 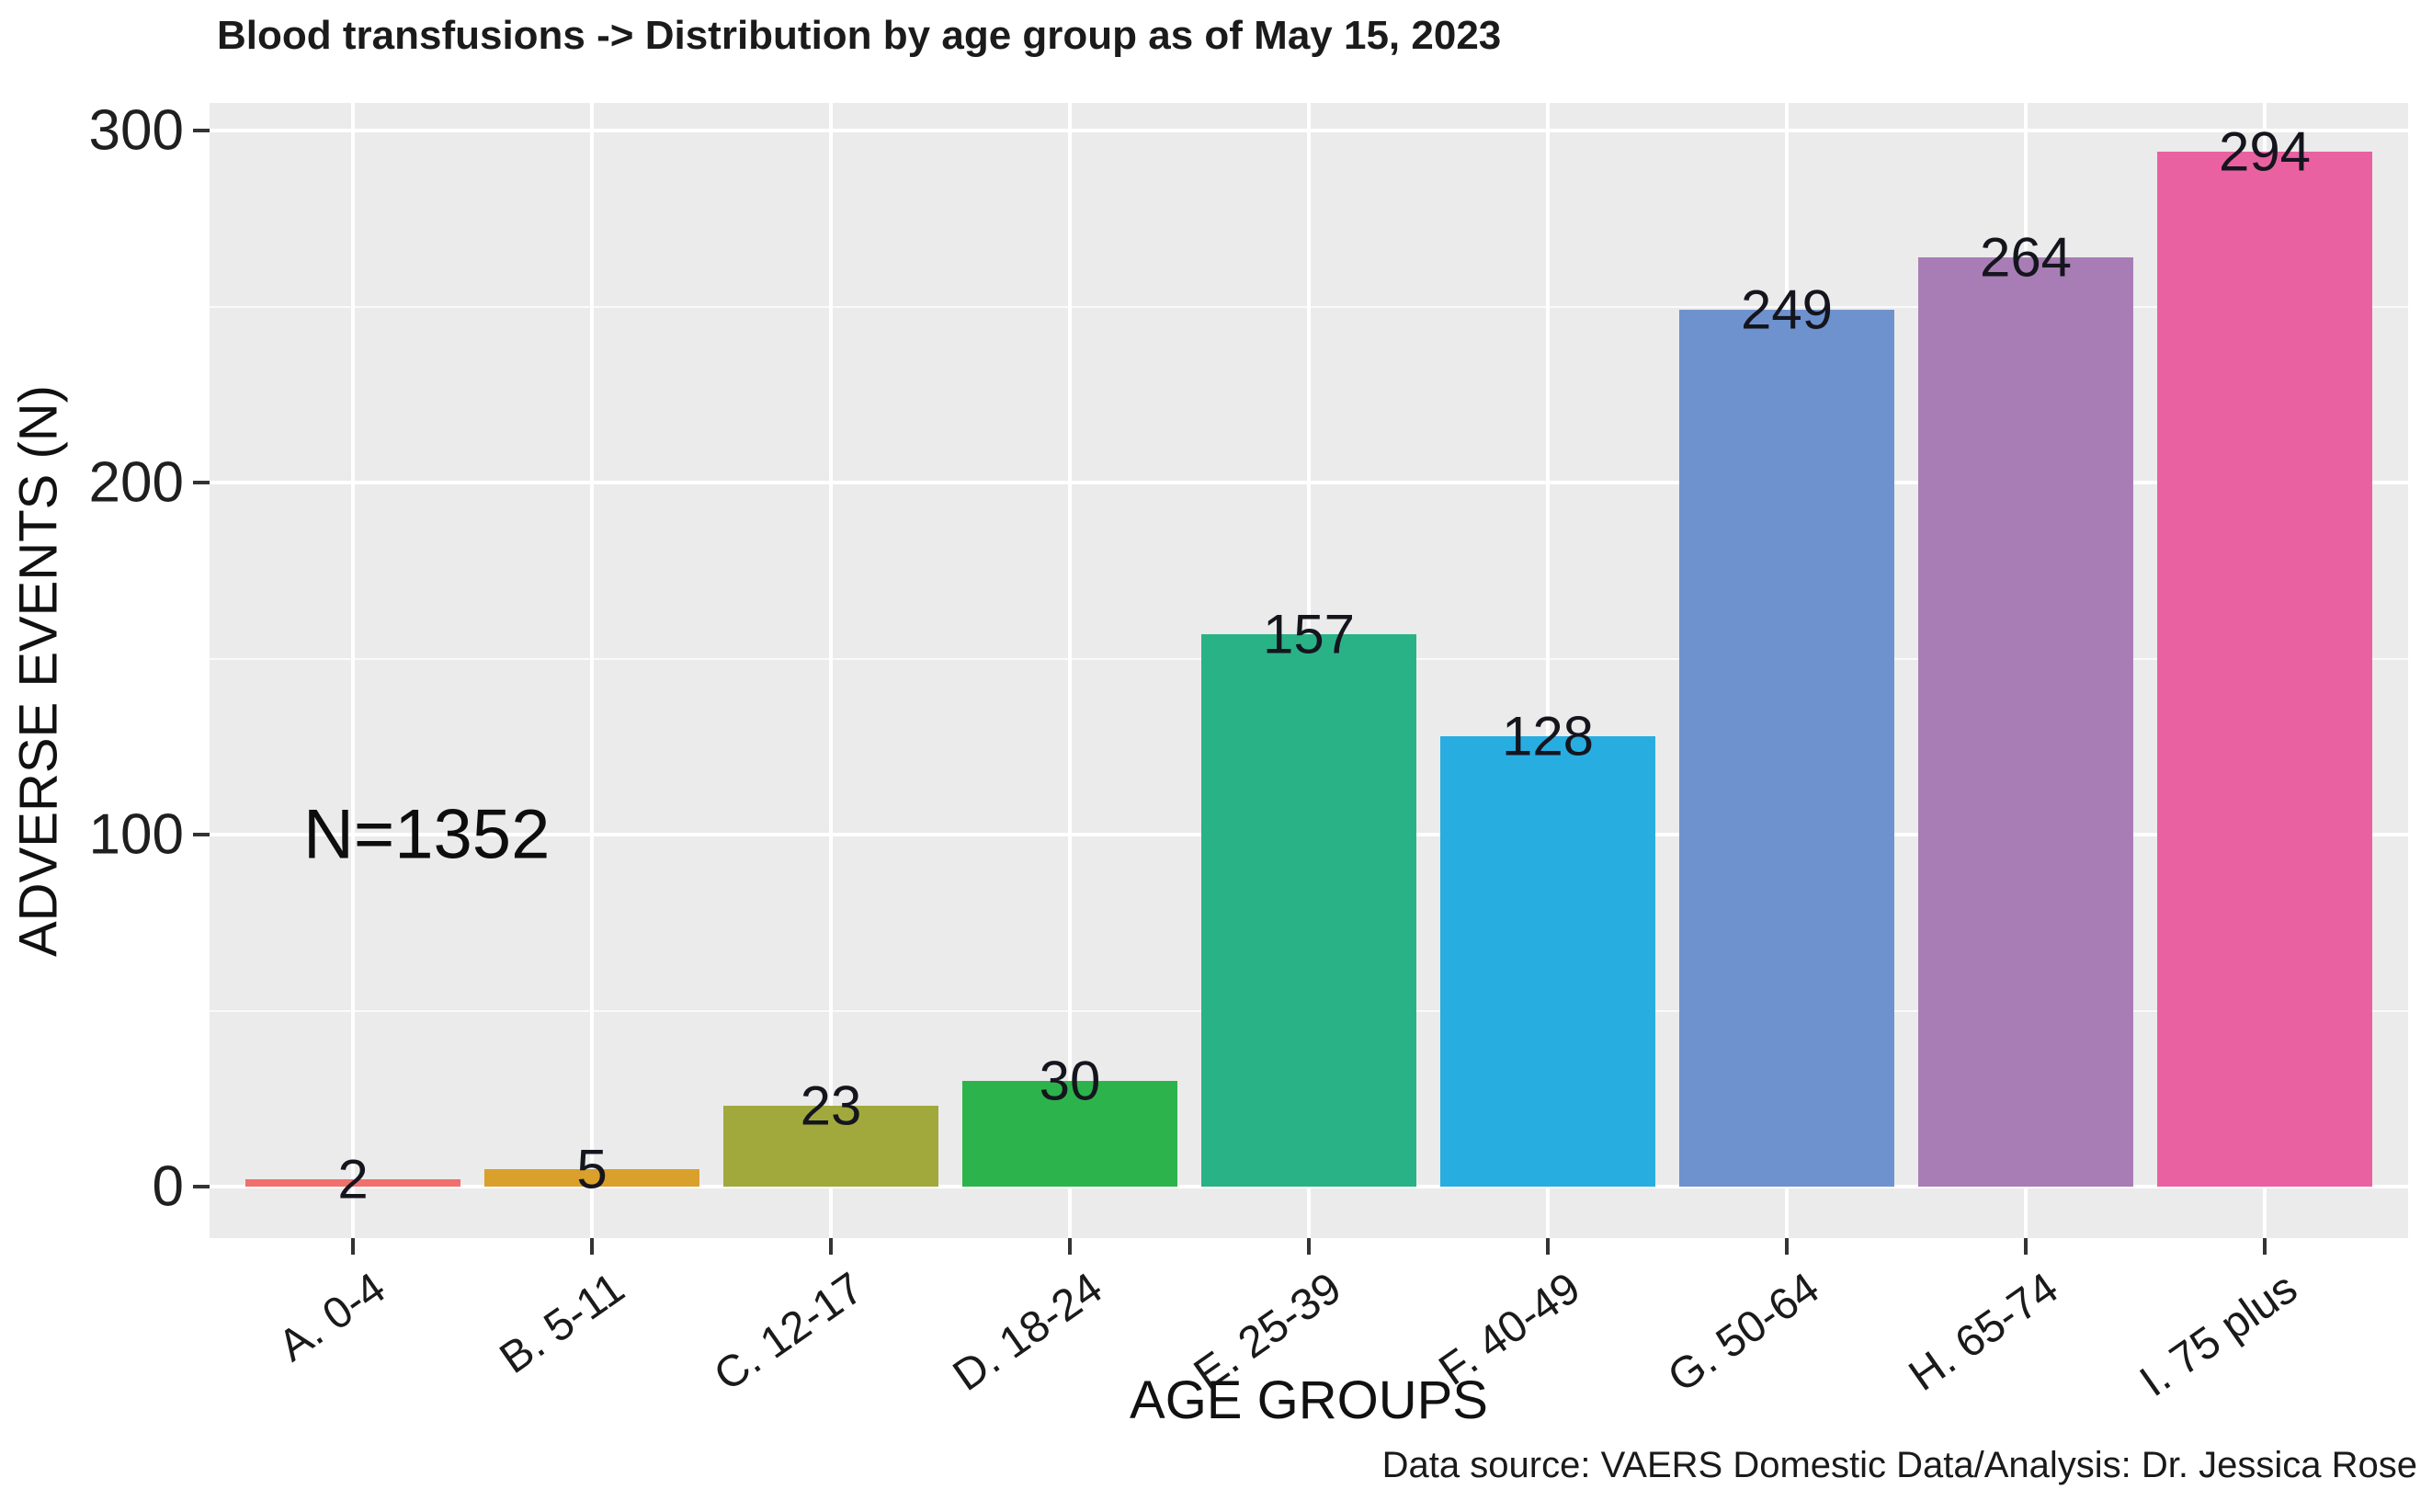 I want to click on x-tick-label: G. 50-64, so click(x=1744, y=1333).